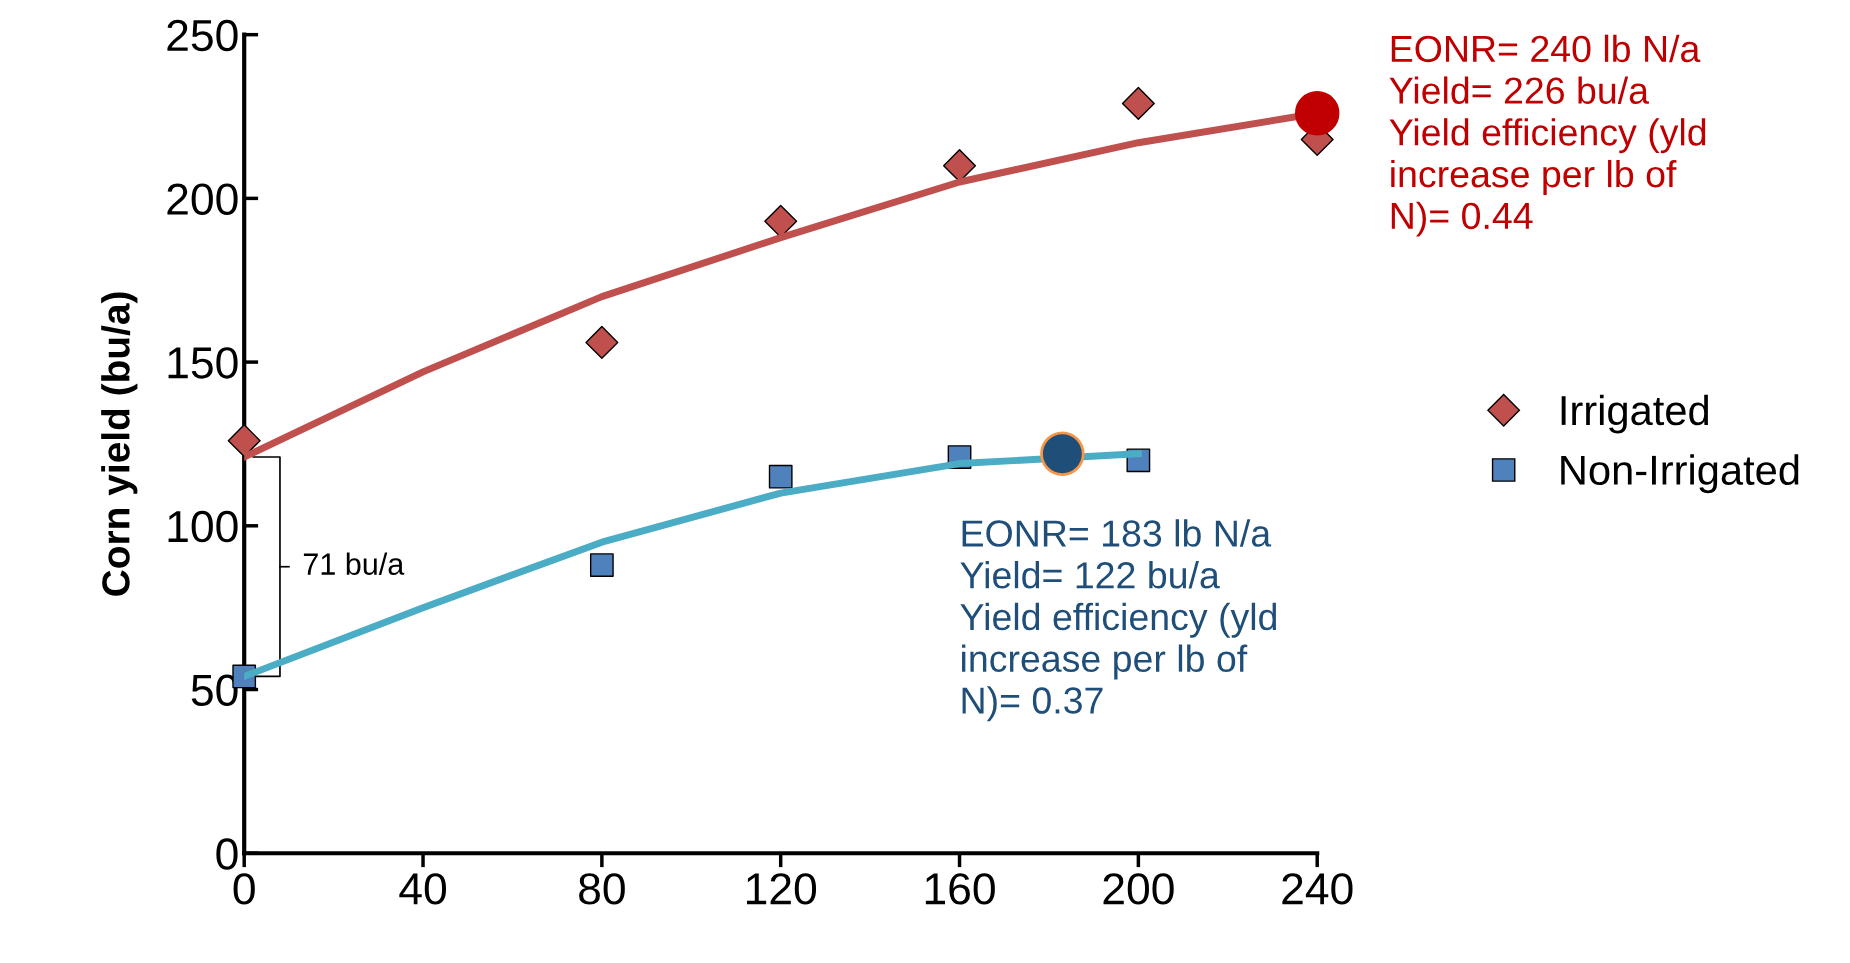 The height and width of the screenshot is (963, 1850). What do you see at coordinates (202, 35) in the screenshot?
I see `y-tick-label: 250` at bounding box center [202, 35].